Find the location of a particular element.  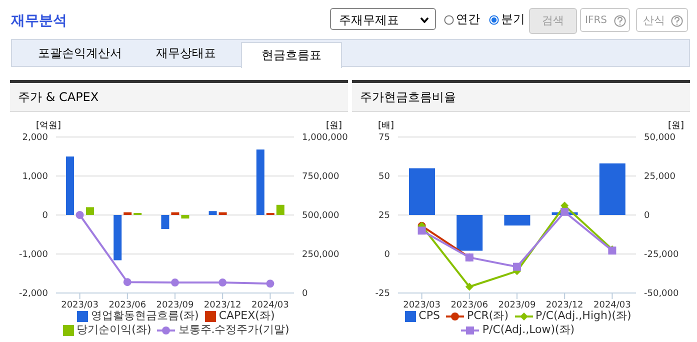

y2-tick-label: 250,000 is located at coordinates (321, 255).